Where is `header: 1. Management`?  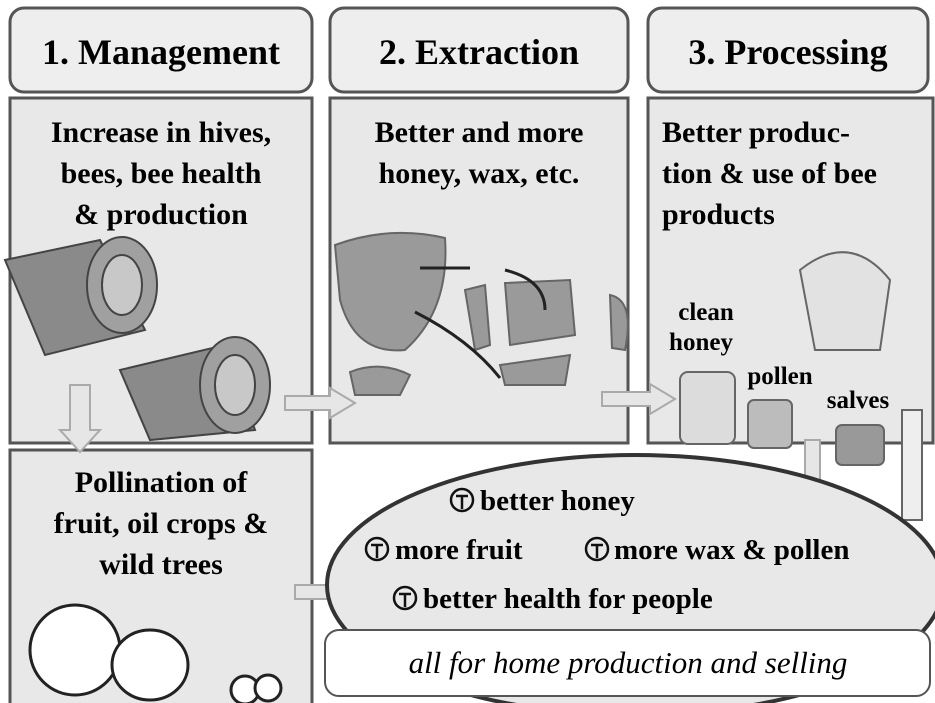
header: 1. Management is located at coordinates (161, 52).